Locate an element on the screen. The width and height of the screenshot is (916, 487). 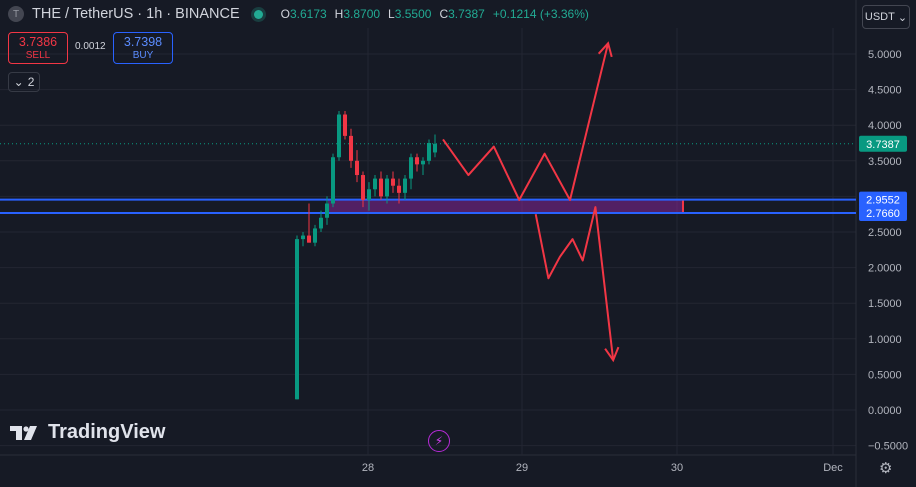
currency-select: USDT ⌄ is located at coordinates (886, 17).